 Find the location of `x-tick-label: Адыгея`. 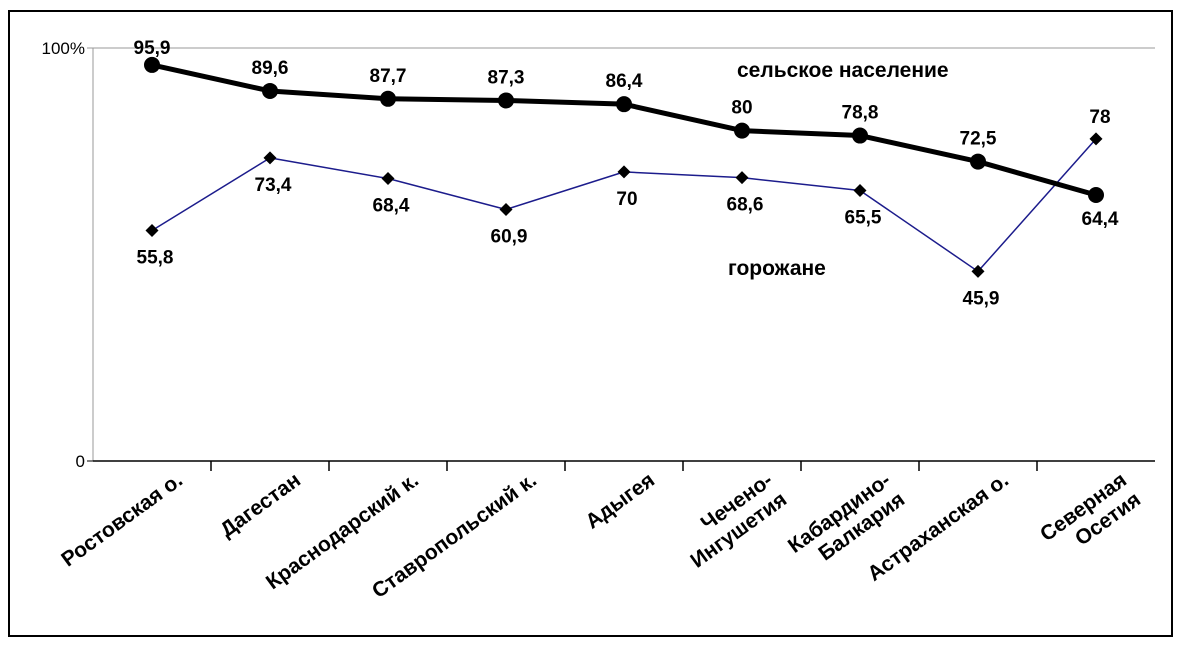

x-tick-label: Адыгея is located at coordinates (620, 500).